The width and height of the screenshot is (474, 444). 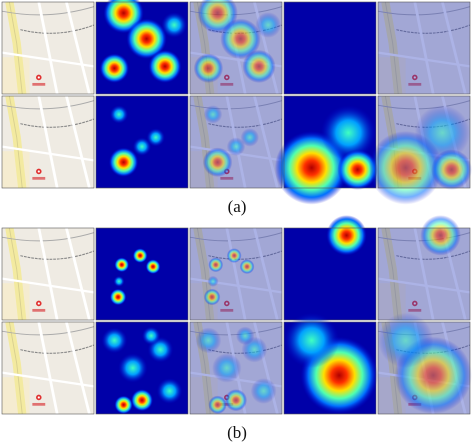 What do you see at coordinates (237, 432) in the screenshot?
I see `caption: (b)` at bounding box center [237, 432].